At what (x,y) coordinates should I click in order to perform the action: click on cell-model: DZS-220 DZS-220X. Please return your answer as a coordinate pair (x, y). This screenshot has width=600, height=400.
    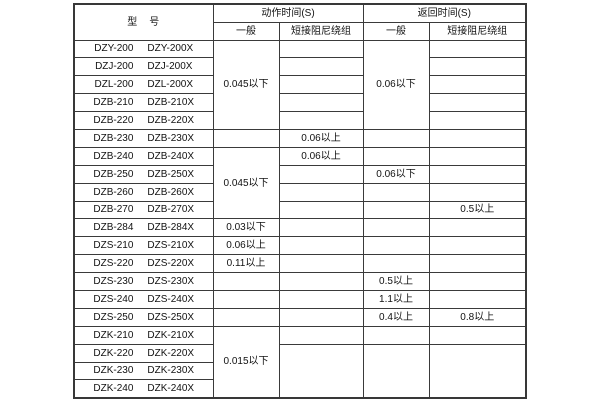
    Looking at the image, I should click on (143, 264).